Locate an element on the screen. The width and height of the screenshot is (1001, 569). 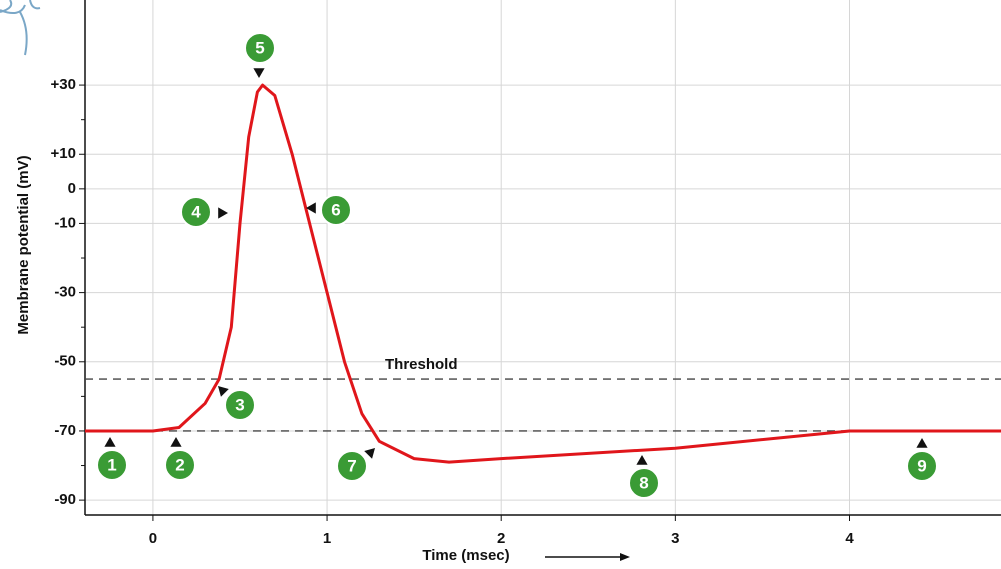
x-tick-label: 3 is located at coordinates (675, 538).